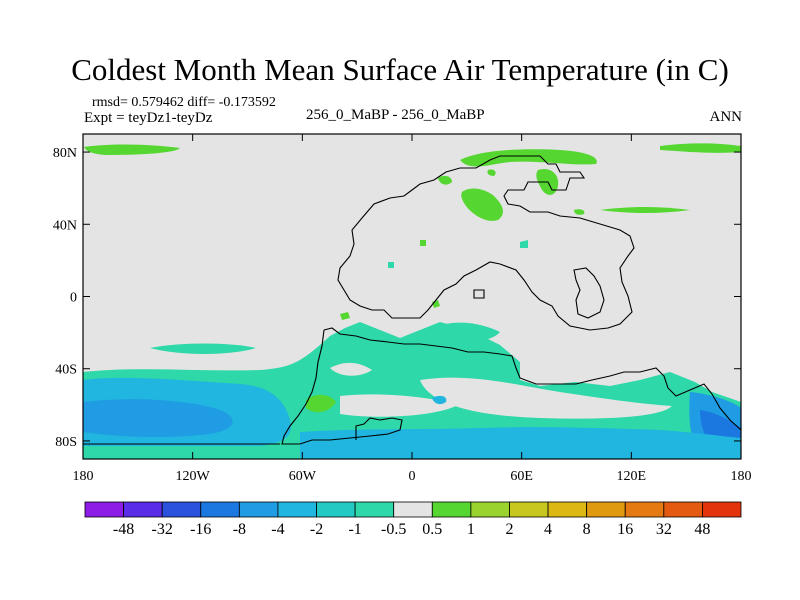 Image resolution: width=800 pixels, height=600 pixels. What do you see at coordinates (479, 294) in the screenshot?
I see `coastline-small-island` at bounding box center [479, 294].